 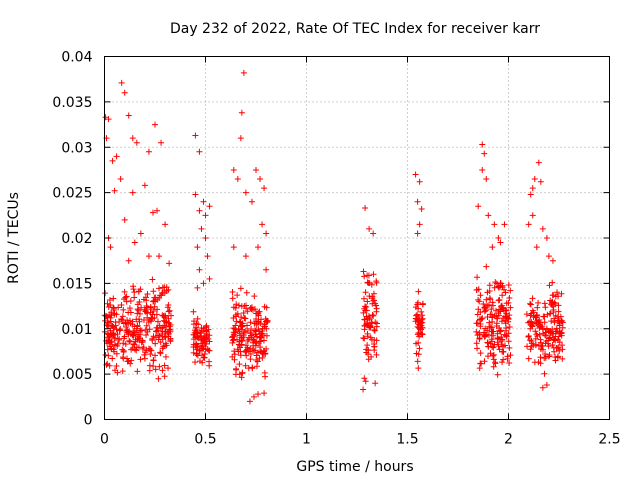 What do you see at coordinates (360, 440) in the screenshot?
I see `x-tick-labels: 0 0.5 1 1.5 2 2.5` at bounding box center [360, 440].